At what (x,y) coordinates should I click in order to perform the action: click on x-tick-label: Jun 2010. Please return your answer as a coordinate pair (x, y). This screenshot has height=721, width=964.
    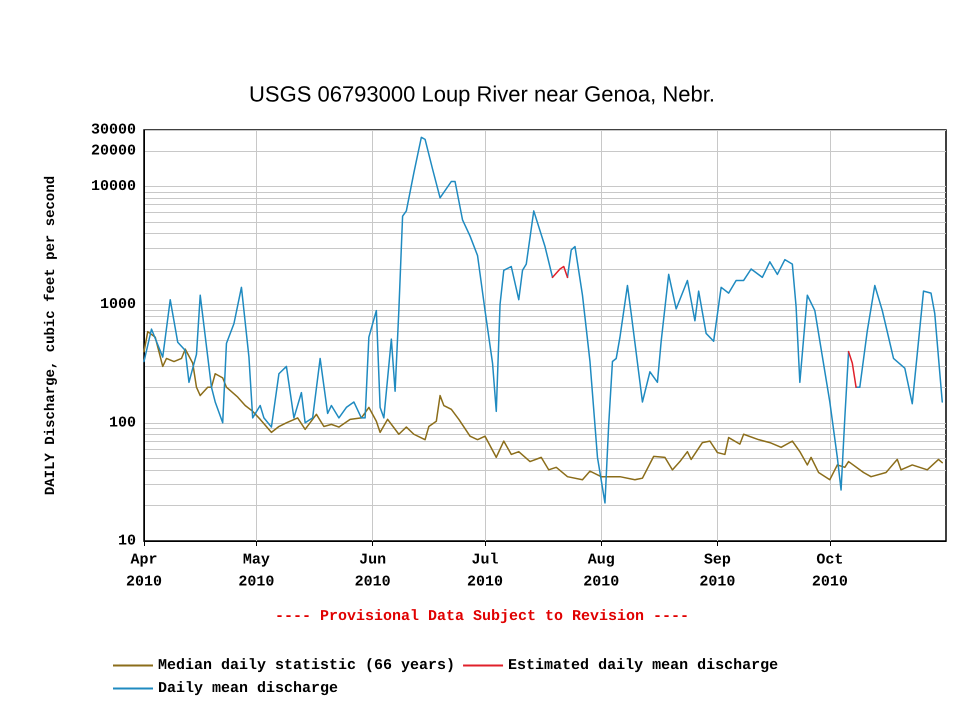
    Looking at the image, I should click on (372, 571).